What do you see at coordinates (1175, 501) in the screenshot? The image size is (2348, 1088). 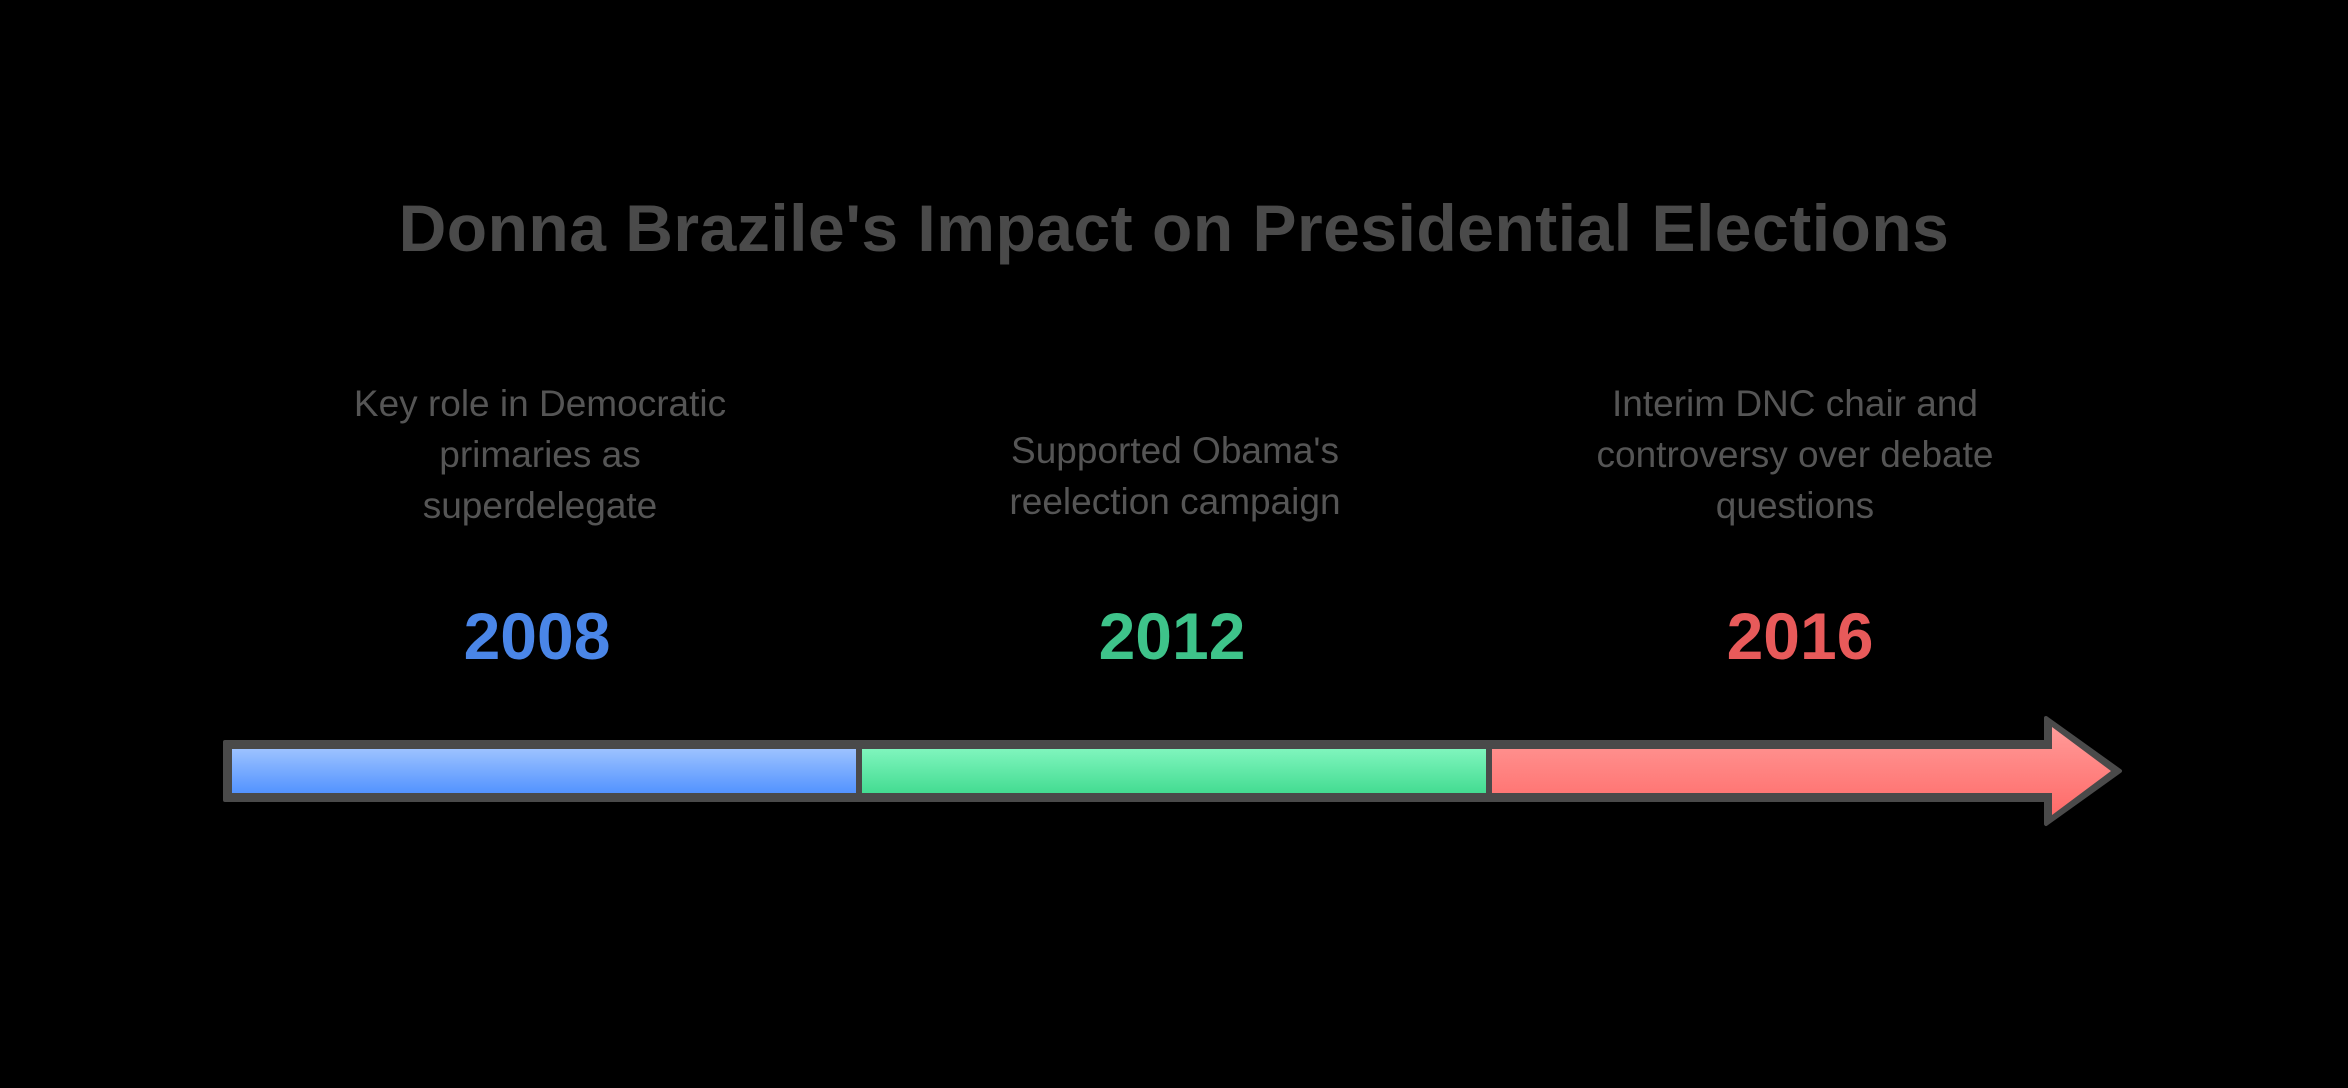 I see `description-line: reelection campaign` at bounding box center [1175, 501].